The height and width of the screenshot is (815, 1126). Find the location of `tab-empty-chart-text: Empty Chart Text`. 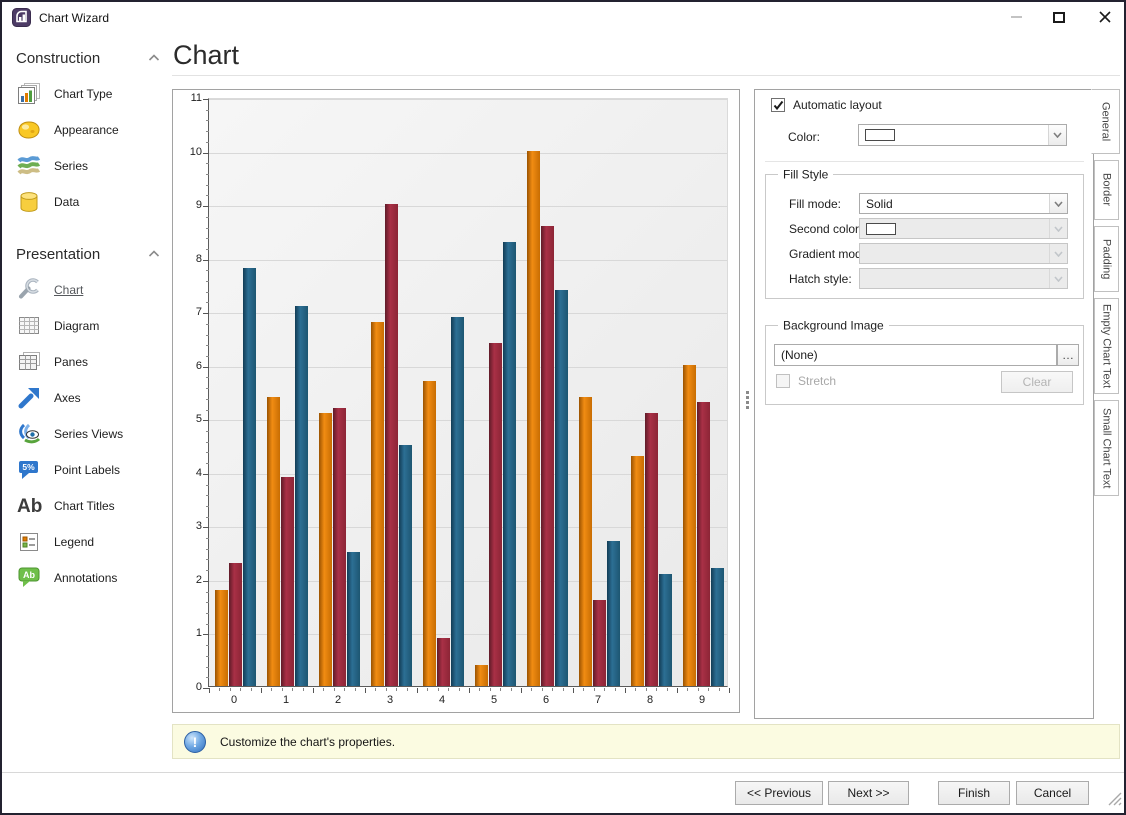

tab-empty-chart-text: Empty Chart Text is located at coordinates (1106, 346).